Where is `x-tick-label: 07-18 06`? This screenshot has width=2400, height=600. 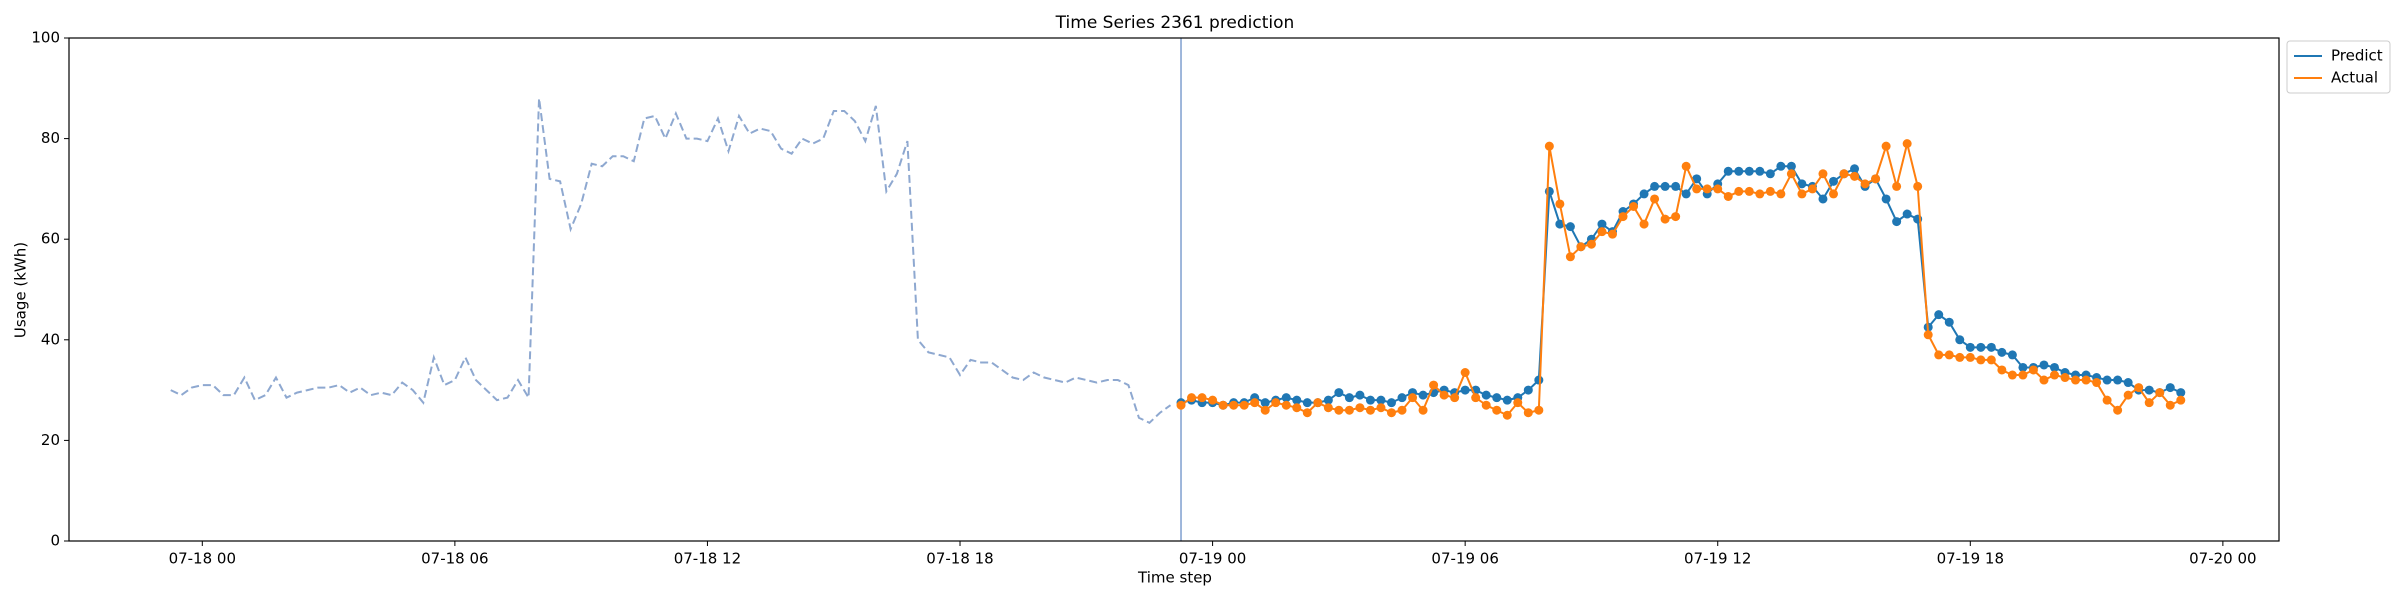
x-tick-label: 07-18 06 is located at coordinates (454, 559).